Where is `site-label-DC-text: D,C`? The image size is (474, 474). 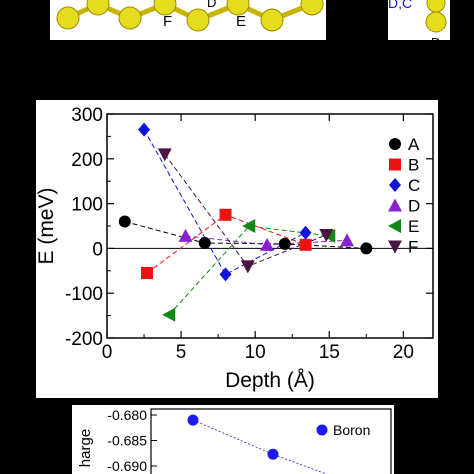
site-label-DC-text: D,C is located at coordinates (400, 5).